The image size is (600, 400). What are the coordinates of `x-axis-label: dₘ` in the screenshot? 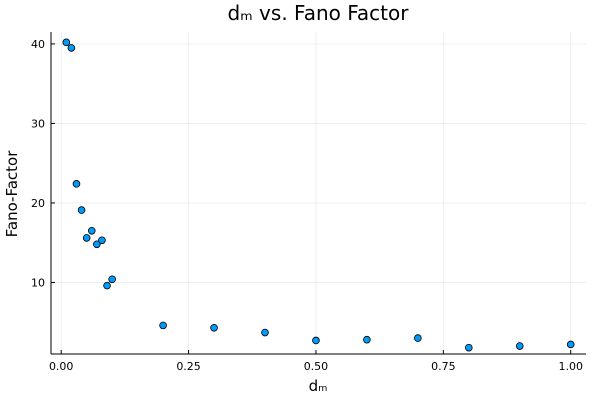 It's located at (318, 386).